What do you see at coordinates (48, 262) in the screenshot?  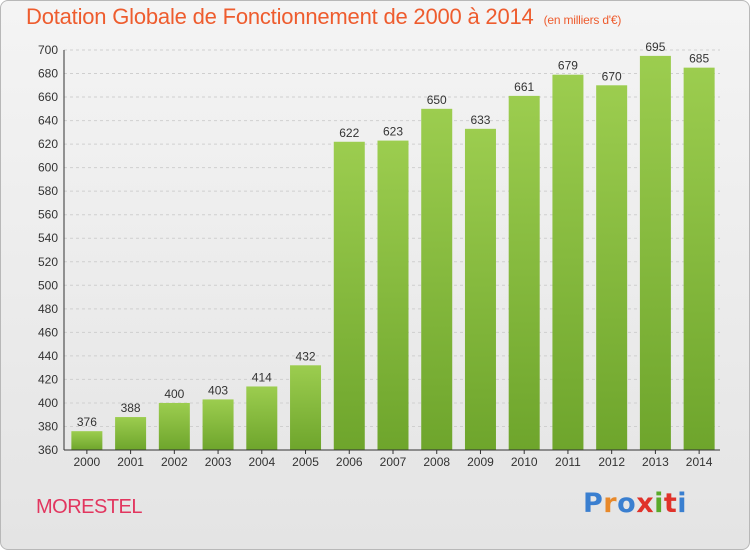 I see `y-tick-label: 520` at bounding box center [48, 262].